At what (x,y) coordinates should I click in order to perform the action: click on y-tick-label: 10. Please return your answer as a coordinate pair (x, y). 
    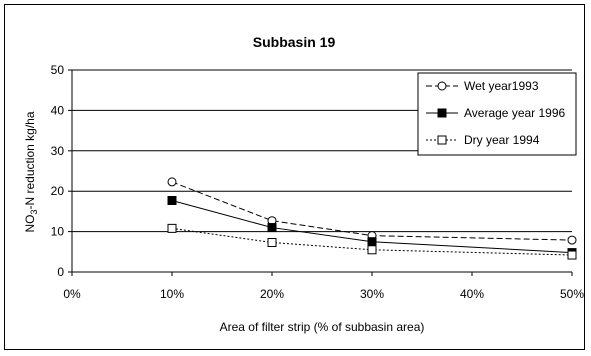
    Looking at the image, I should click on (58, 232).